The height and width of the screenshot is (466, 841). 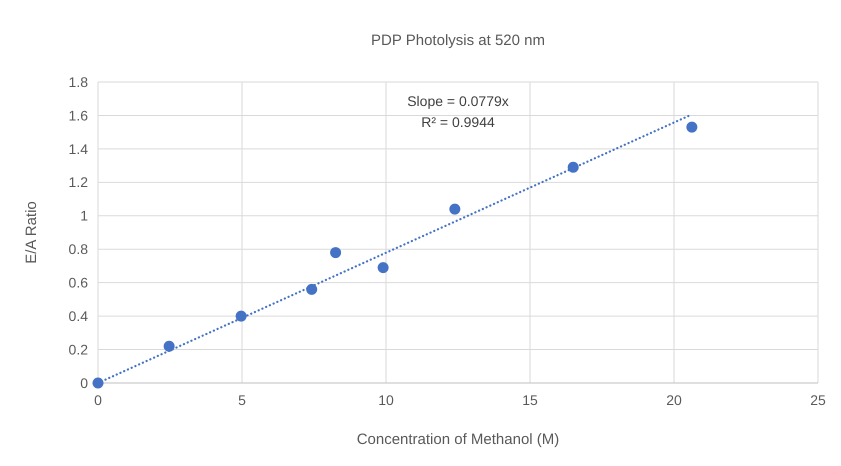 What do you see at coordinates (458, 101) in the screenshot?
I see `annotation: Slope = 0.0779x` at bounding box center [458, 101].